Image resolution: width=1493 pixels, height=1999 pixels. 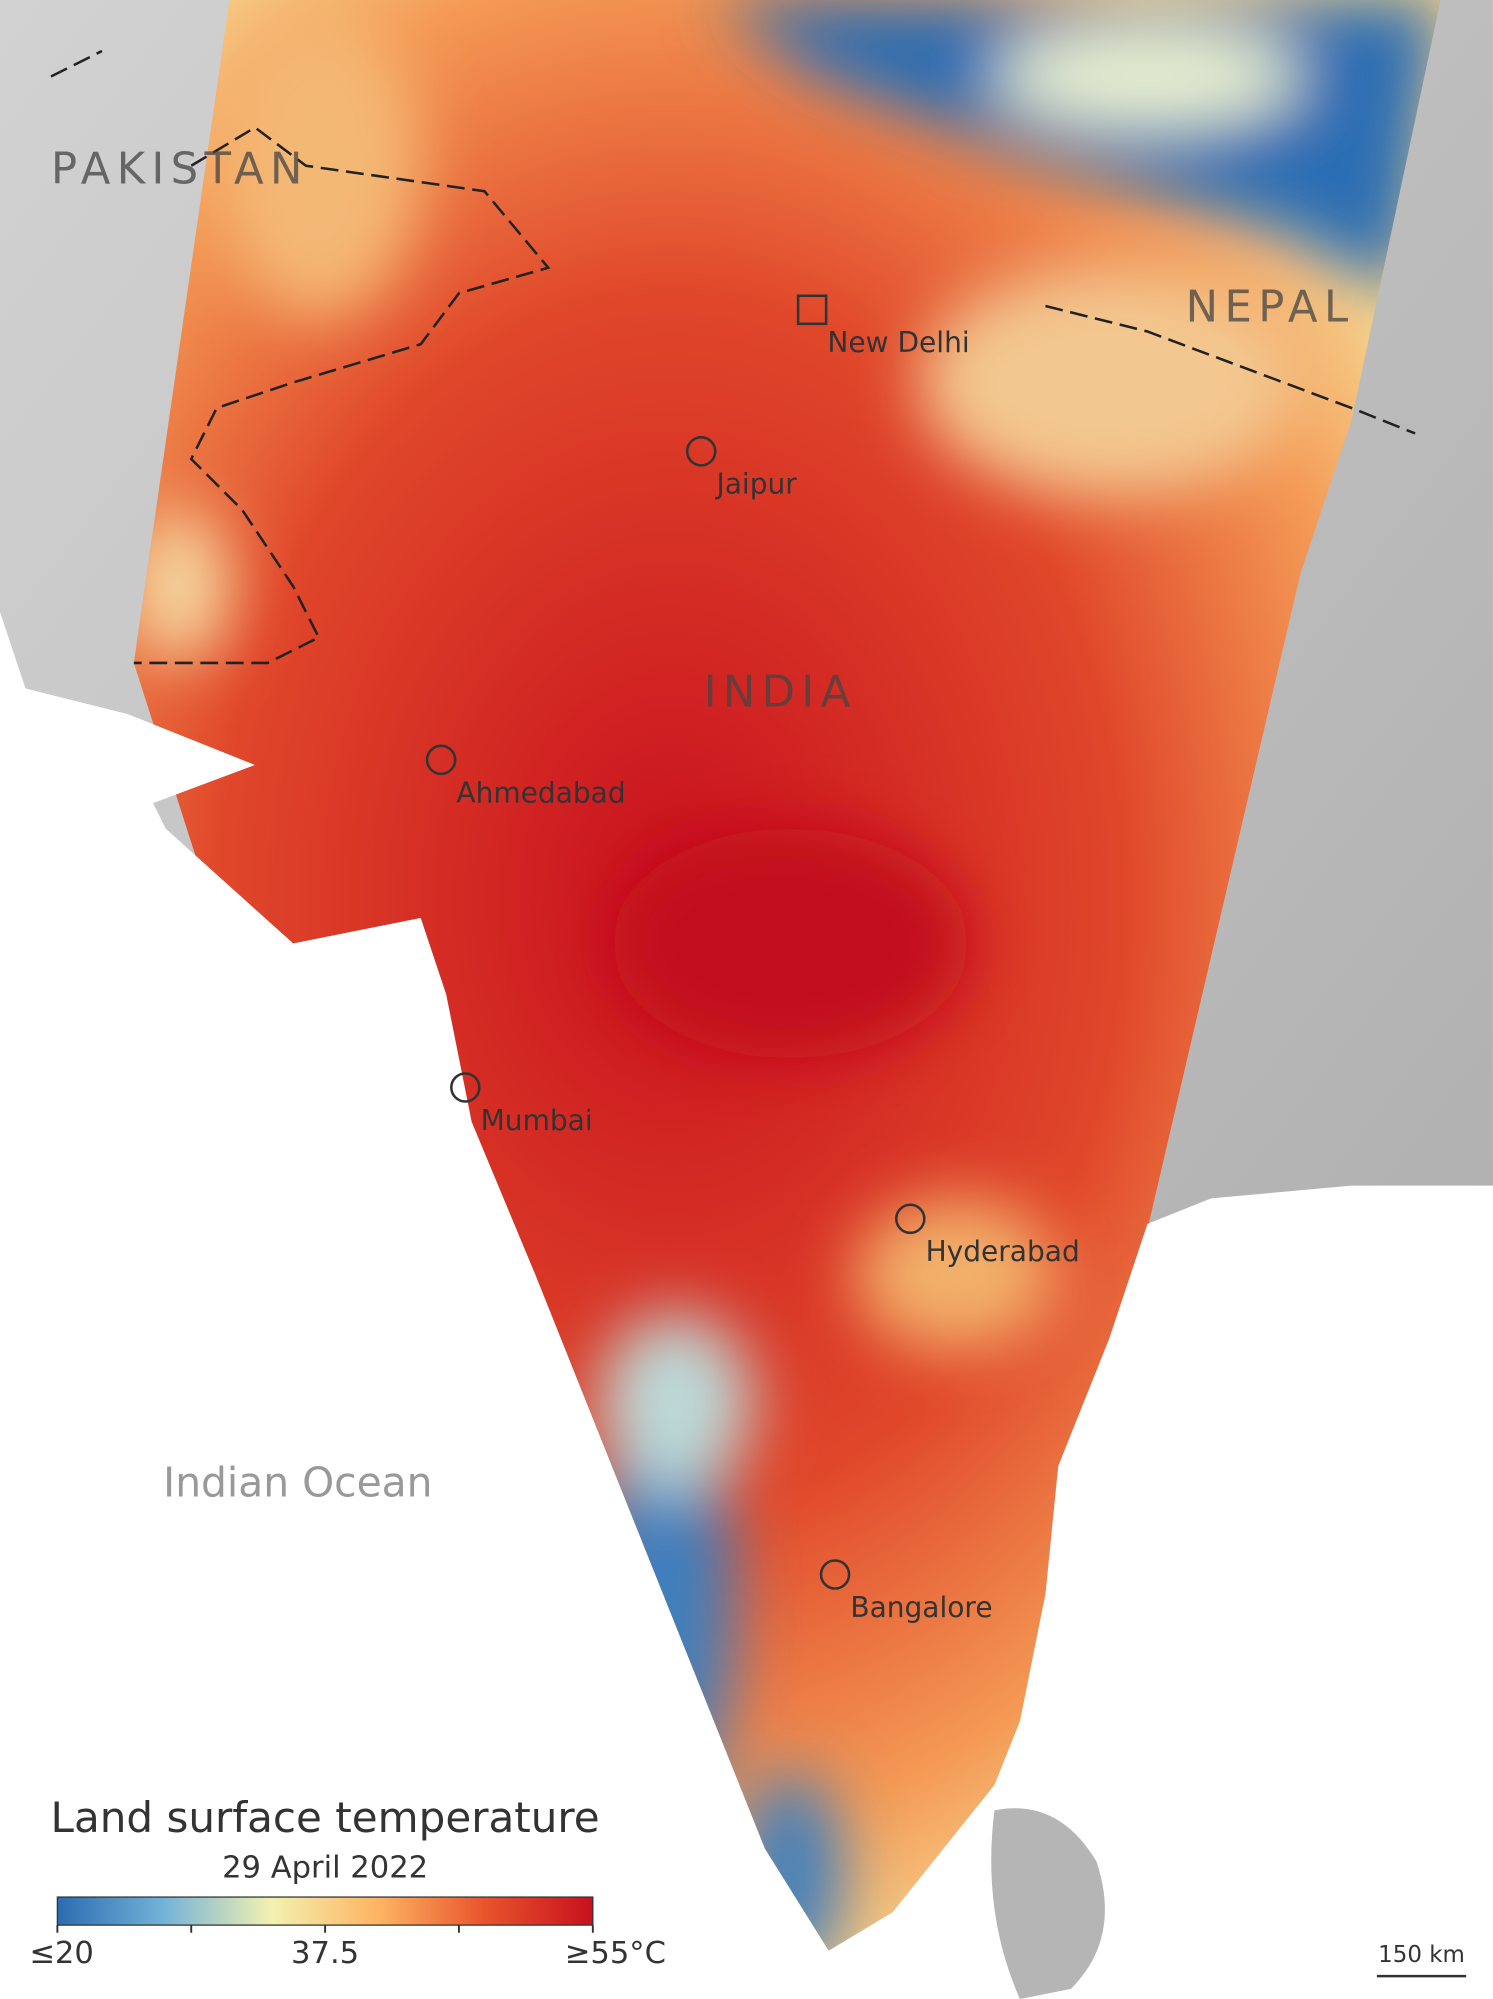 I want to click on colorbar-tick-label: ≥55°C, so click(x=615, y=1953).